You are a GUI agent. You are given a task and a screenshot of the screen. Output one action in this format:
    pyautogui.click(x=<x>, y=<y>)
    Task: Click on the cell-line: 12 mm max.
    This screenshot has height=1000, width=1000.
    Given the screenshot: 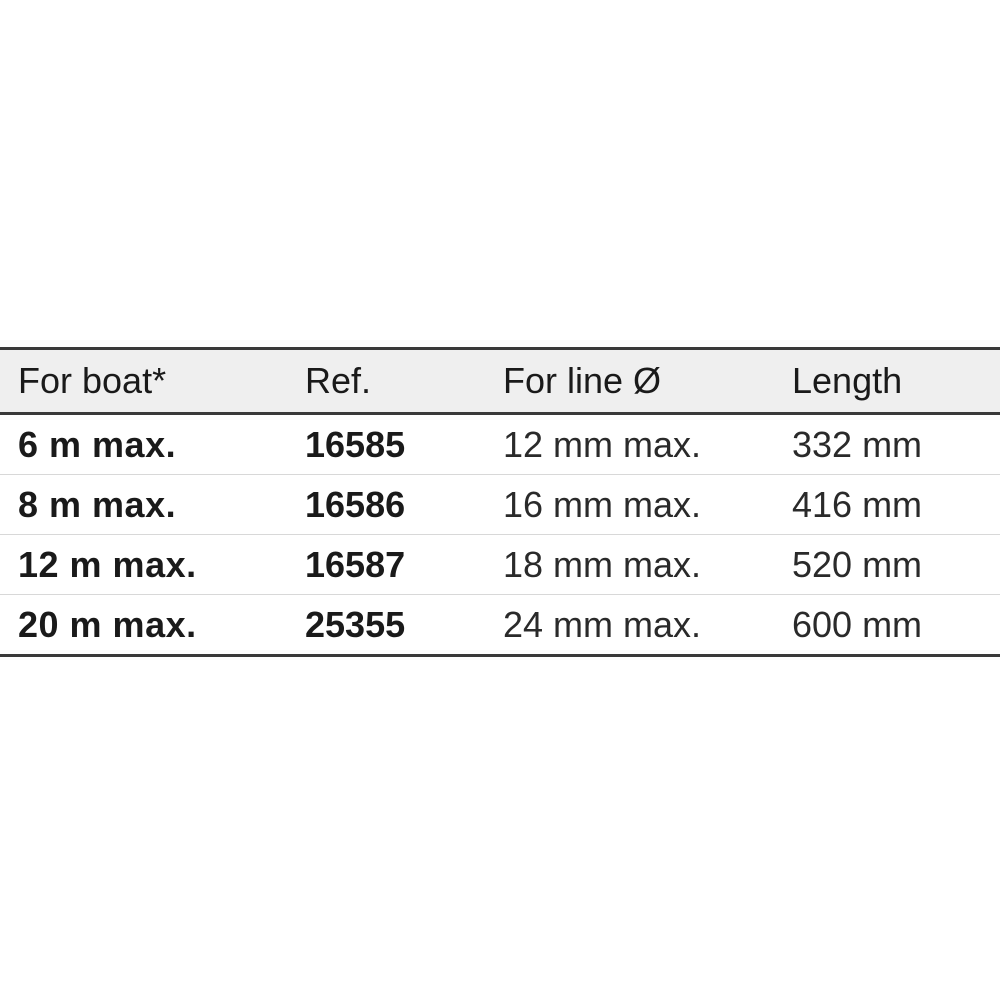 What is the action you would take?
    pyautogui.click(x=602, y=444)
    